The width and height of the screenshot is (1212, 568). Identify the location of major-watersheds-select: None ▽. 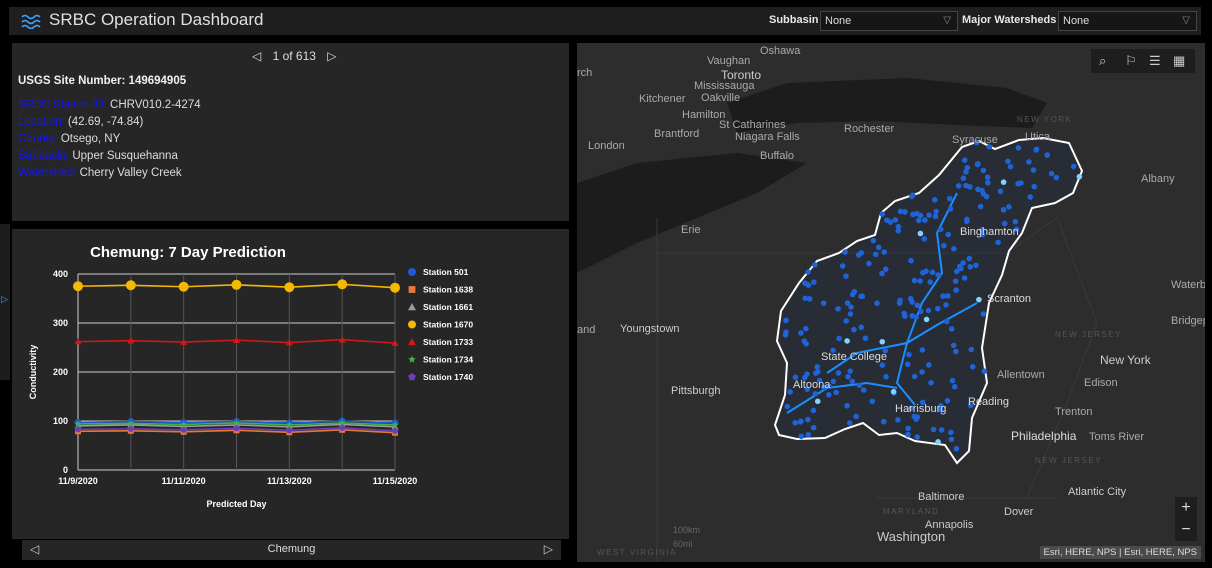
(1127, 21).